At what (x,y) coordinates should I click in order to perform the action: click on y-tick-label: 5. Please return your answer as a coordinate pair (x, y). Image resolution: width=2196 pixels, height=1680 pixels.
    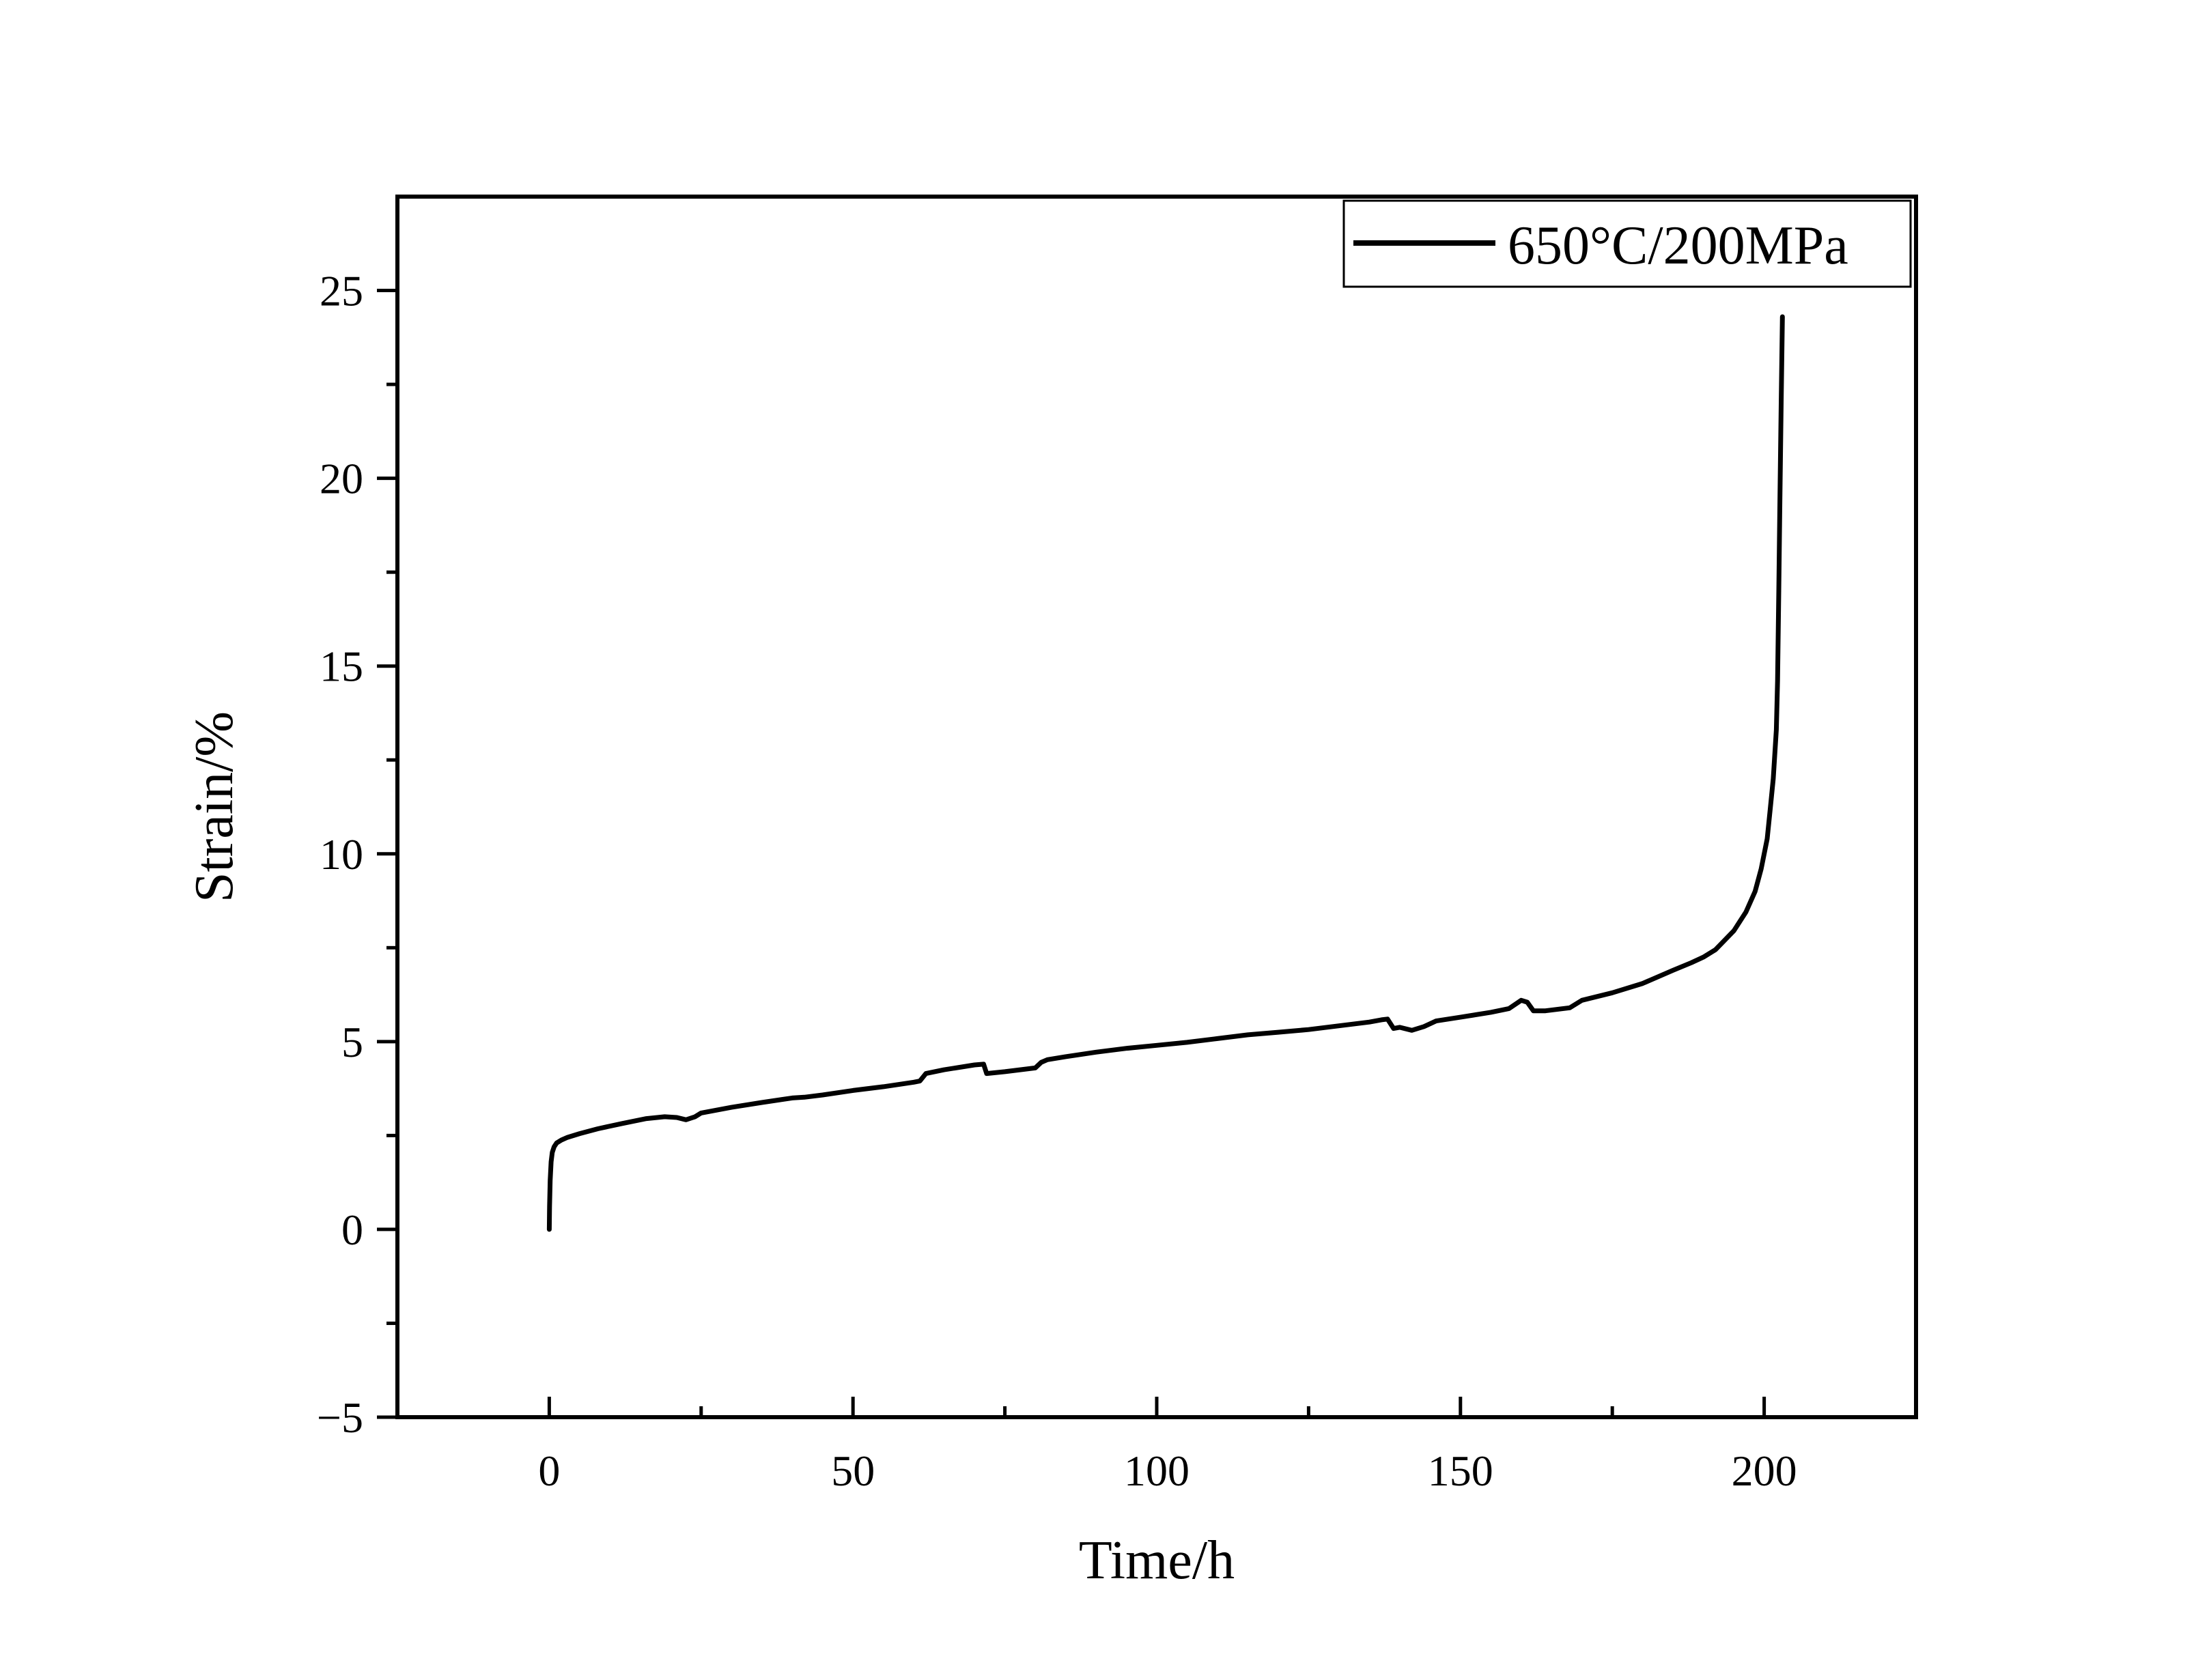
    Looking at the image, I should click on (352, 1042).